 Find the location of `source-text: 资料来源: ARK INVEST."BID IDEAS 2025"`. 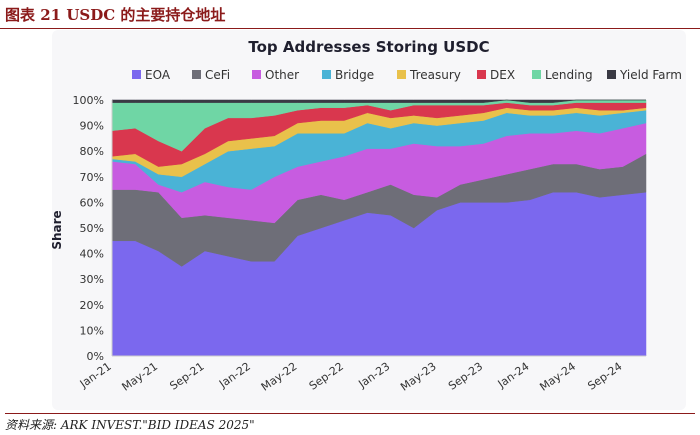

source-text: 资料来源: ARK INVEST."BID IDEAS 2025" is located at coordinates (130, 425).